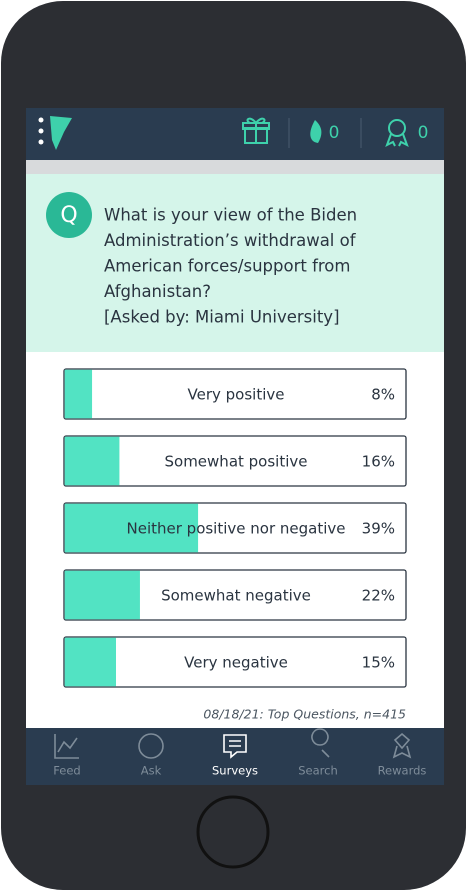 The height and width of the screenshot is (896, 467). I want to click on rewards-count: 0, so click(423, 133).